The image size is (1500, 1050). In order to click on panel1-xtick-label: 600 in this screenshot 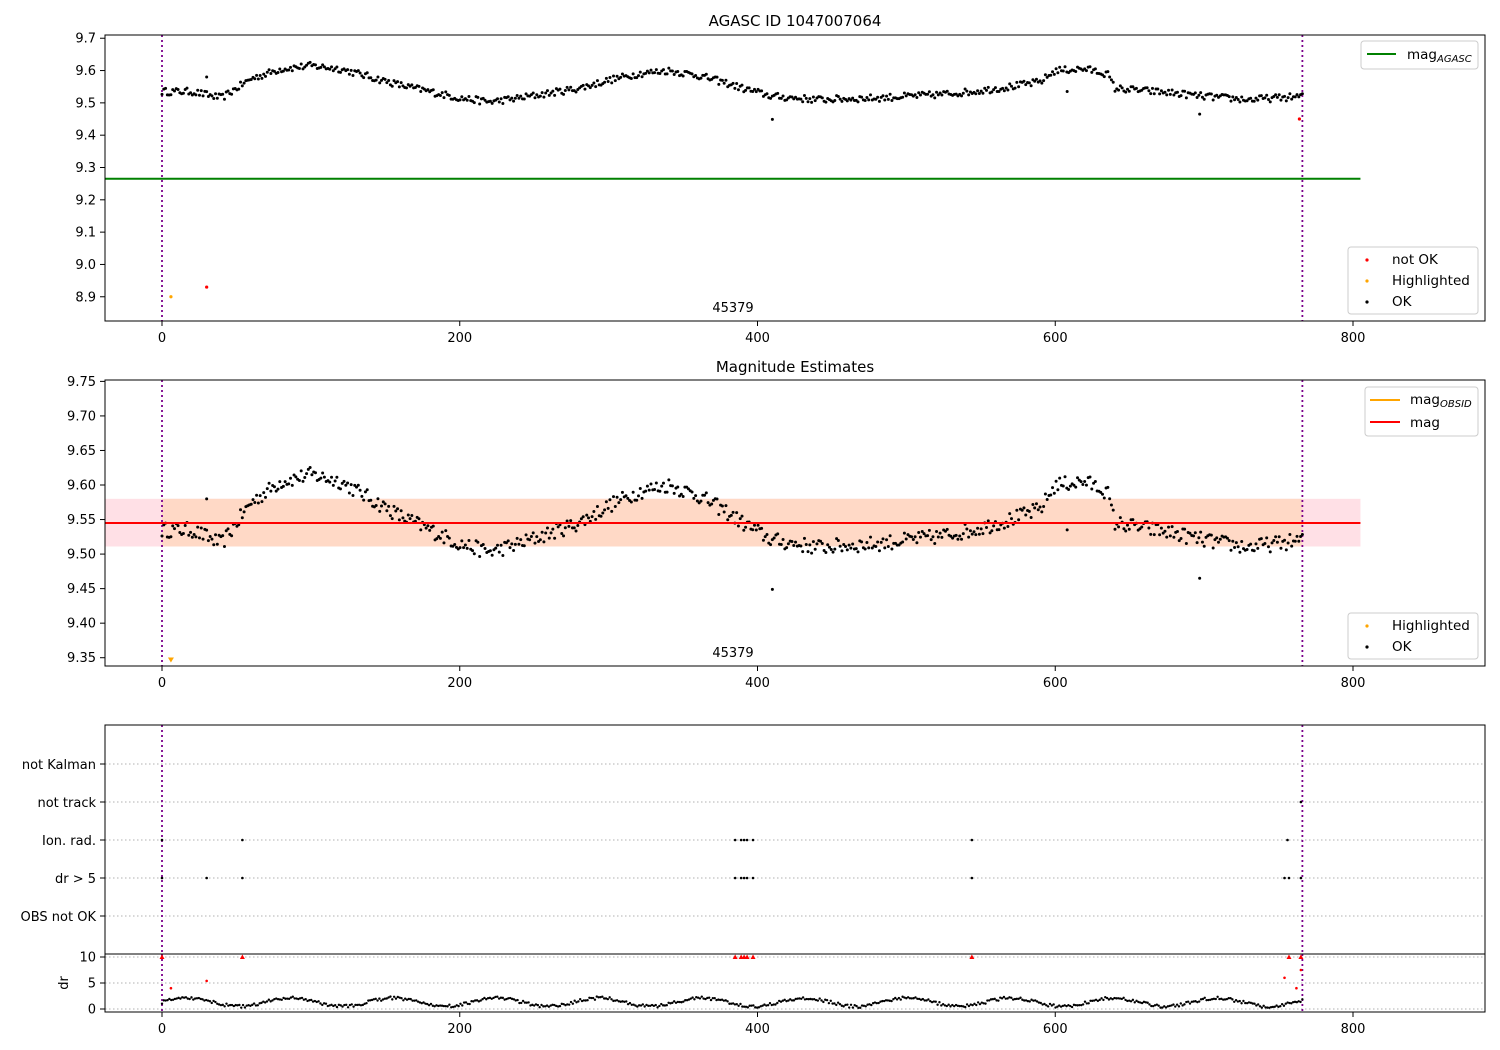, I will do `click(1055, 338)`.